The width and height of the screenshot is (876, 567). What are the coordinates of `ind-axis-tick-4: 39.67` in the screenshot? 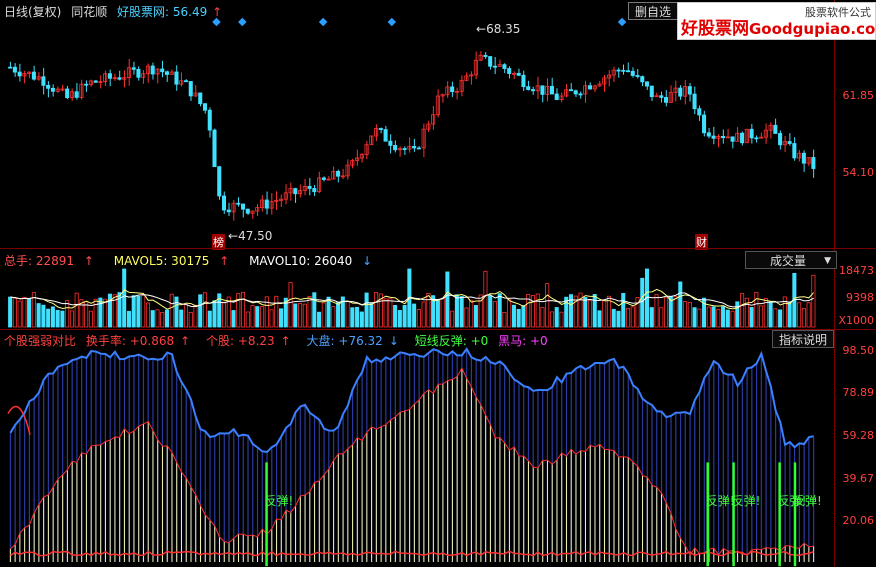 It's located at (858, 478).